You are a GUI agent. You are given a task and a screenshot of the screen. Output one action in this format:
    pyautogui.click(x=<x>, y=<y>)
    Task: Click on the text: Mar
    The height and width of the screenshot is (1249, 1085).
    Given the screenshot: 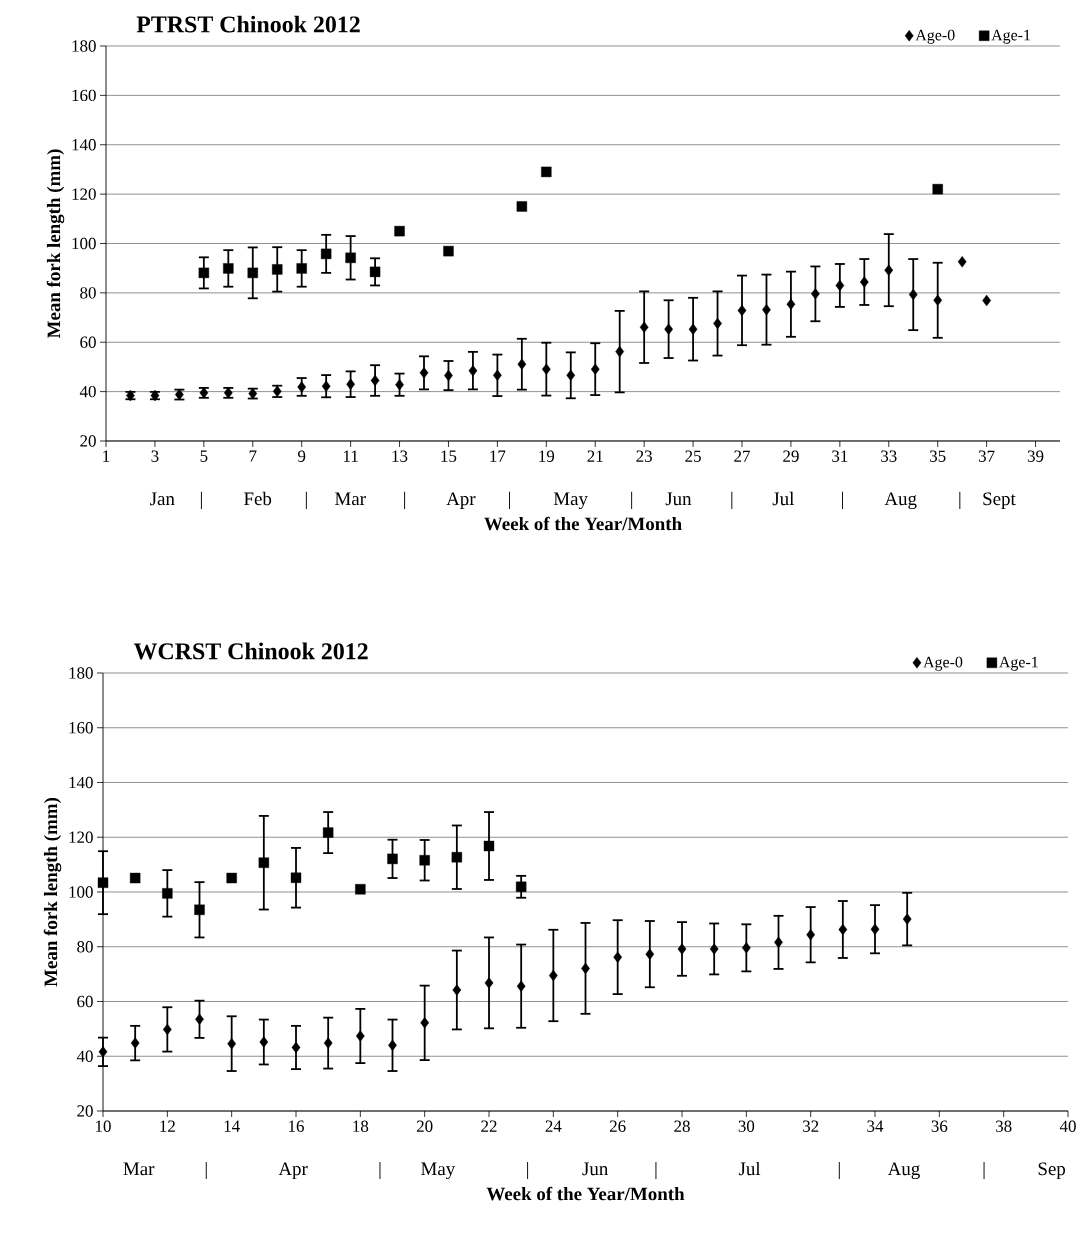 What is the action you would take?
    pyautogui.click(x=139, y=1169)
    